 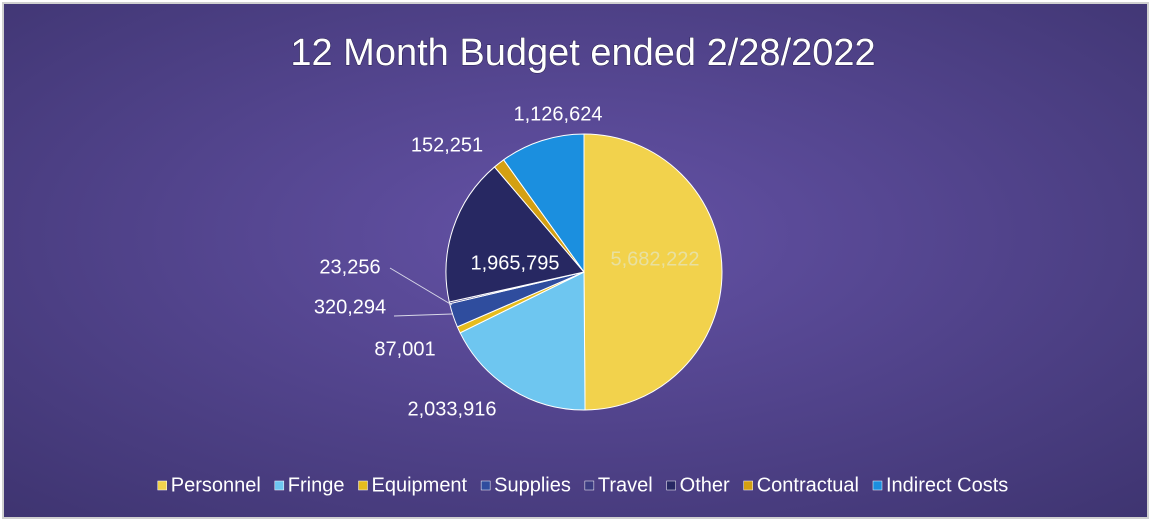 What do you see at coordinates (947, 485) in the screenshot?
I see `legend-label: Indirect Costs` at bounding box center [947, 485].